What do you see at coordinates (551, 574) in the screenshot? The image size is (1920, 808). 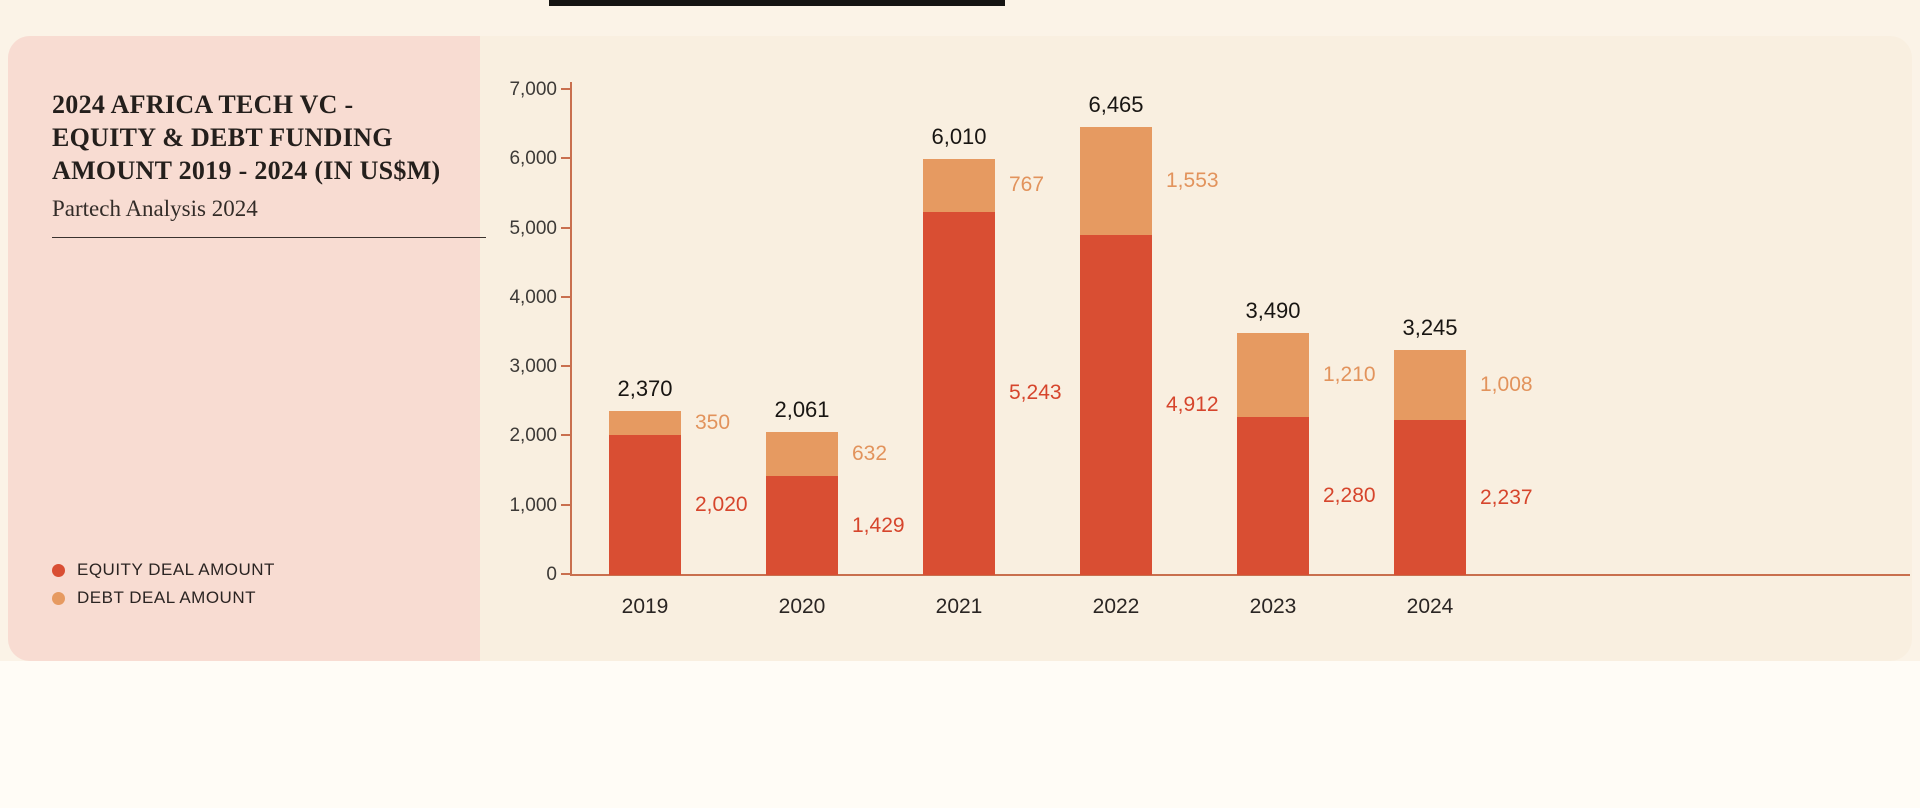 I see `y-tick-label: 0` at bounding box center [551, 574].